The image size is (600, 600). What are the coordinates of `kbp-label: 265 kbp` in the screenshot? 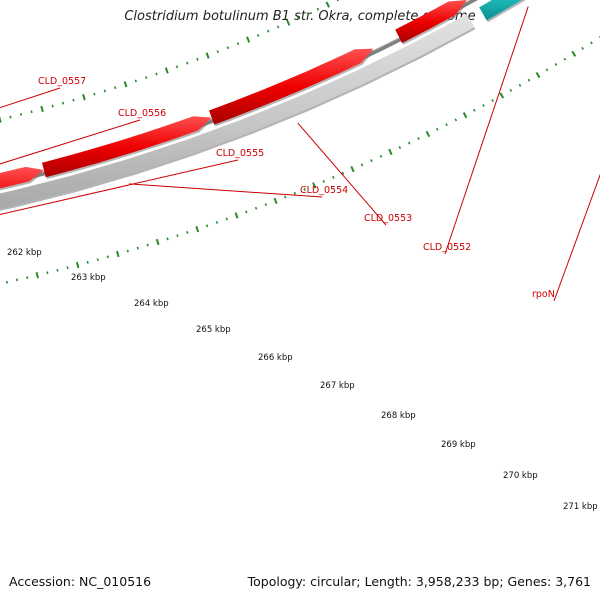 It's located at (213, 330).